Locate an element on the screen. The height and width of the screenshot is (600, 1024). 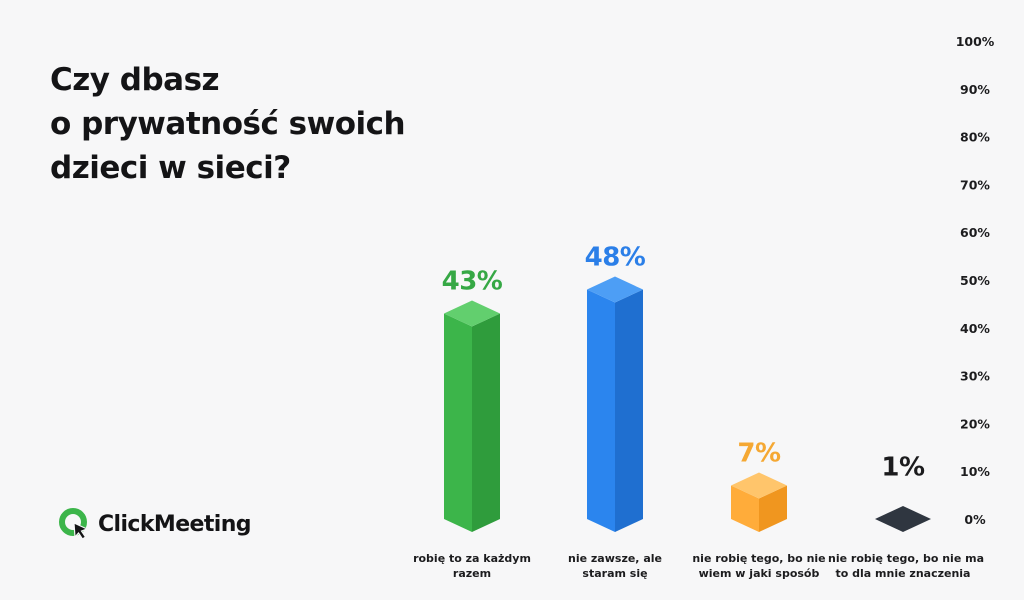
category-label-2-line-1: nie zawsze, ale is located at coordinates (615, 558).